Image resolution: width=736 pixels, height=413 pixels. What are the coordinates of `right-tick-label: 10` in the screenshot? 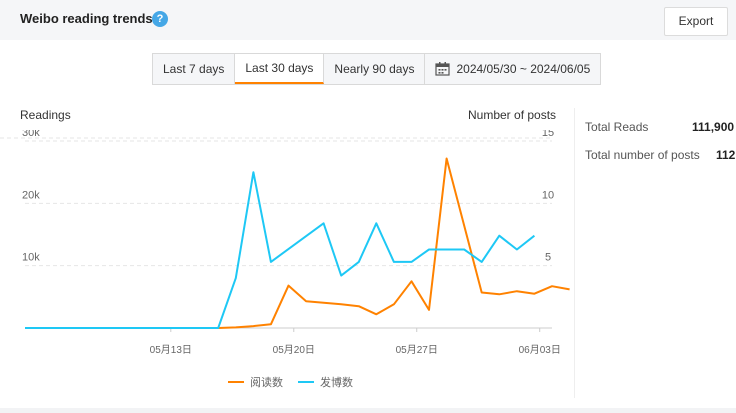 It's located at (548, 195).